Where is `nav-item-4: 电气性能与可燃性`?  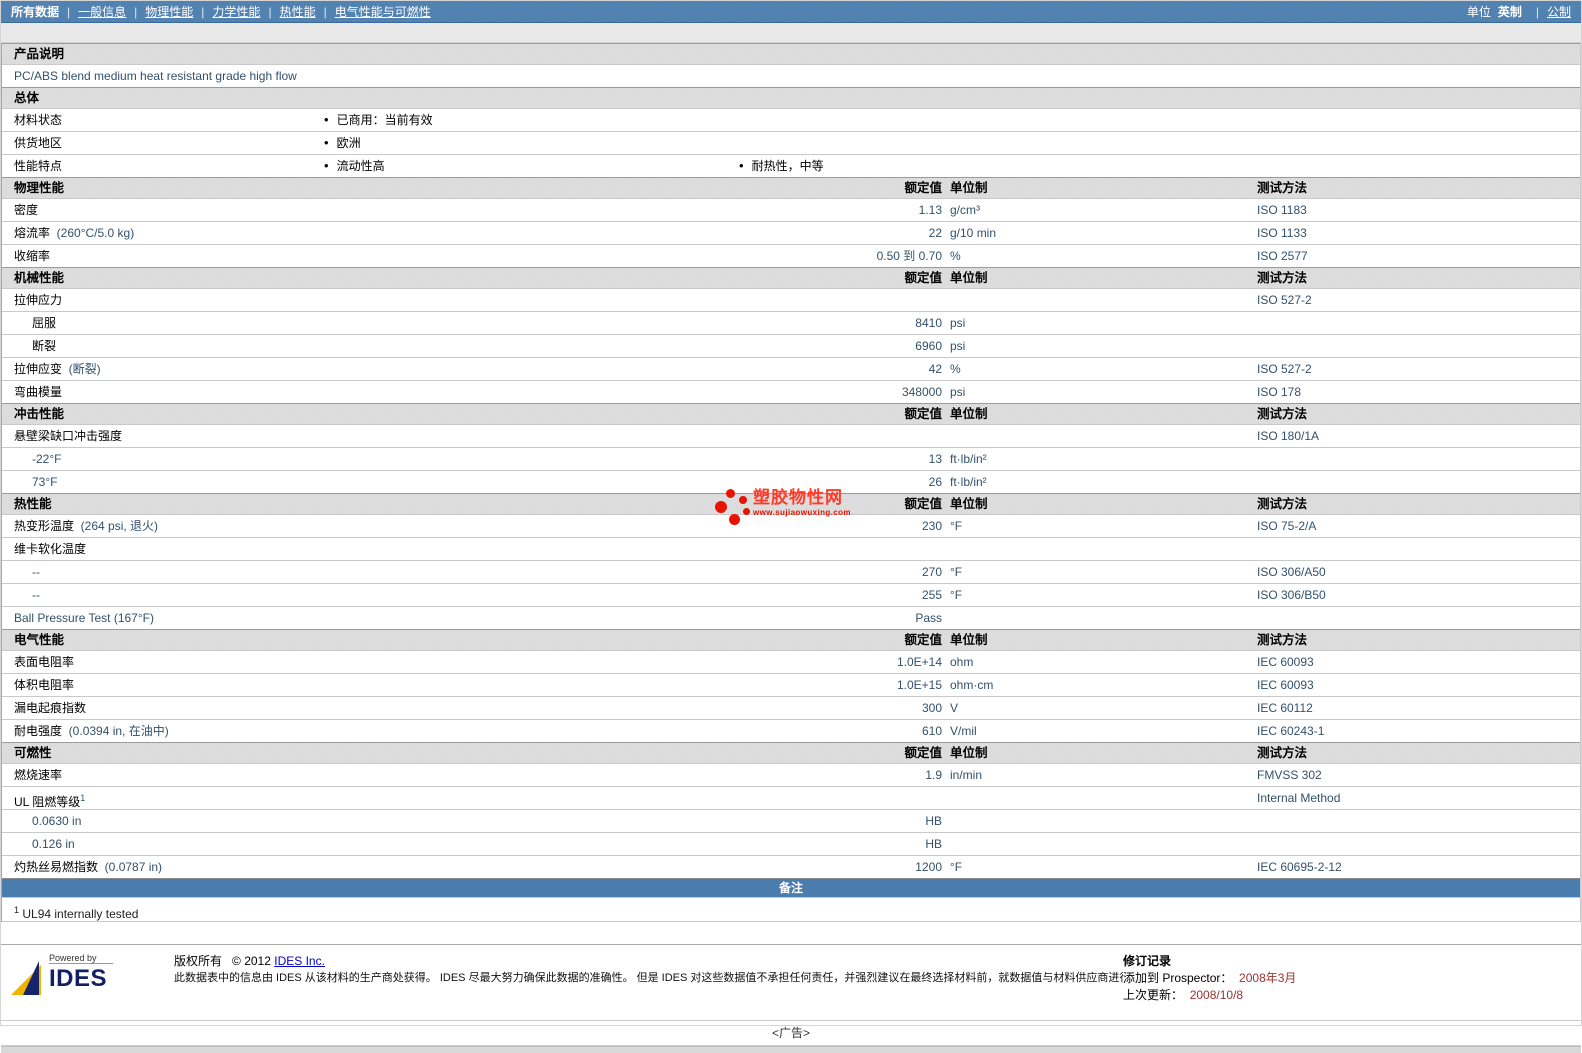
nav-item-4: 电气性能与可燃性 is located at coordinates (382, 12).